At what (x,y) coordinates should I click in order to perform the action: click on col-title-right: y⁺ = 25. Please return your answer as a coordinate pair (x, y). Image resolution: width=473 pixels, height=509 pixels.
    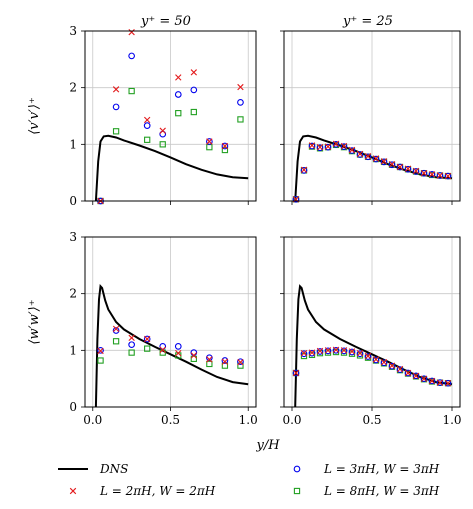
    Looking at the image, I should click on (367, 21).